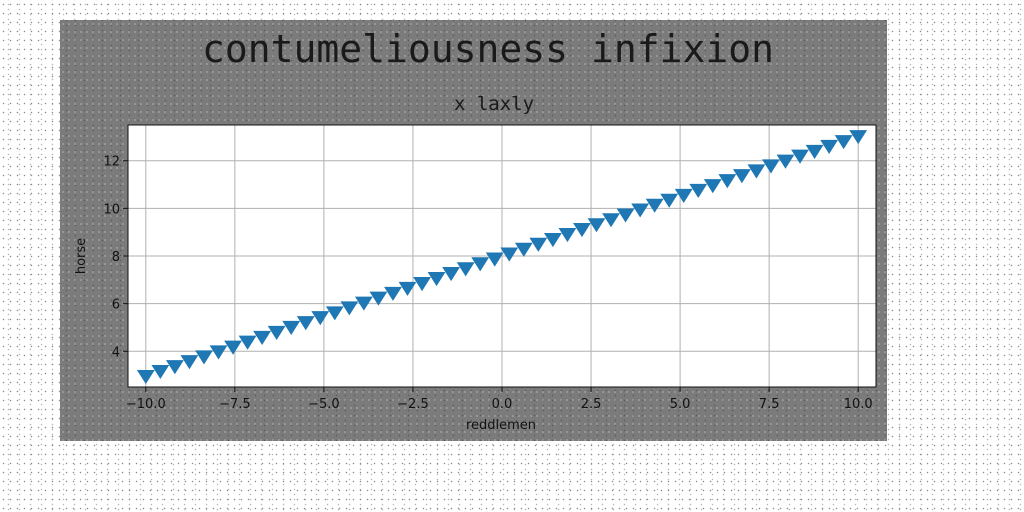 The width and height of the screenshot is (1024, 512). What do you see at coordinates (235, 404) in the screenshot?
I see `x-tick-label: −7.5` at bounding box center [235, 404].